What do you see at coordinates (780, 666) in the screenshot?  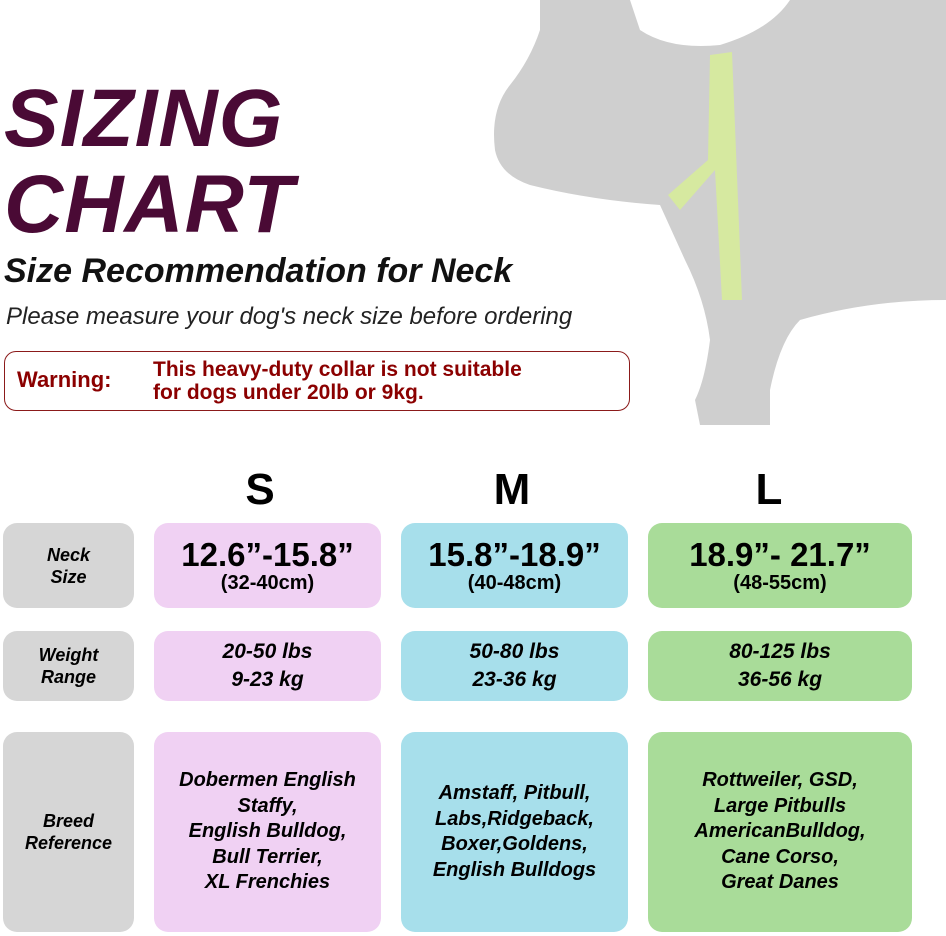 I see `l-weight-cell: 80-125 lbs 36-56 kg` at bounding box center [780, 666].